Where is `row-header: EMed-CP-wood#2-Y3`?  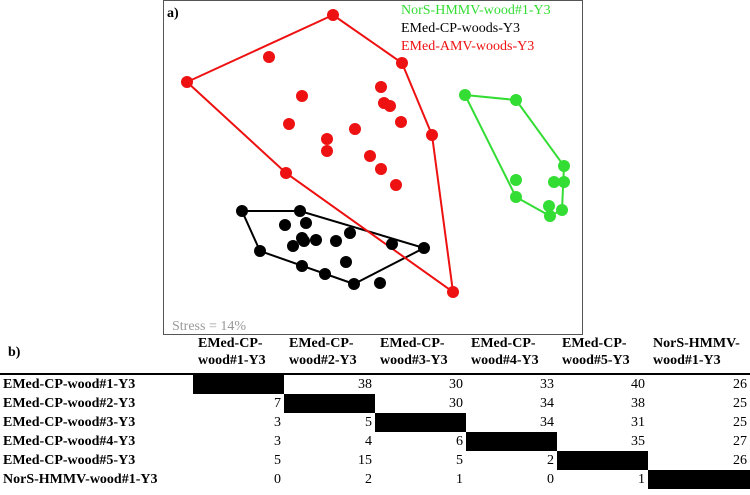 row-header: EMed-CP-wood#2-Y3 is located at coordinates (69, 403).